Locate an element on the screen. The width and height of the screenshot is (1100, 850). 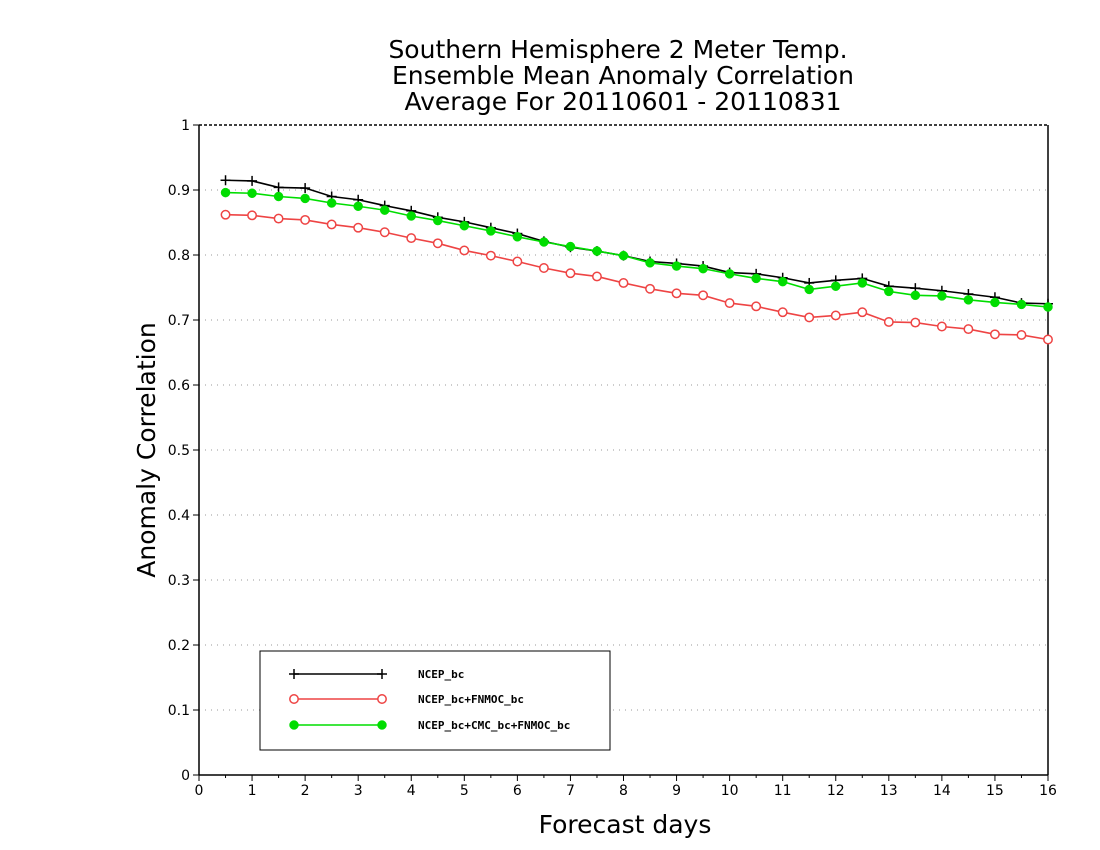
x-tick-label: 7 is located at coordinates (570, 791).